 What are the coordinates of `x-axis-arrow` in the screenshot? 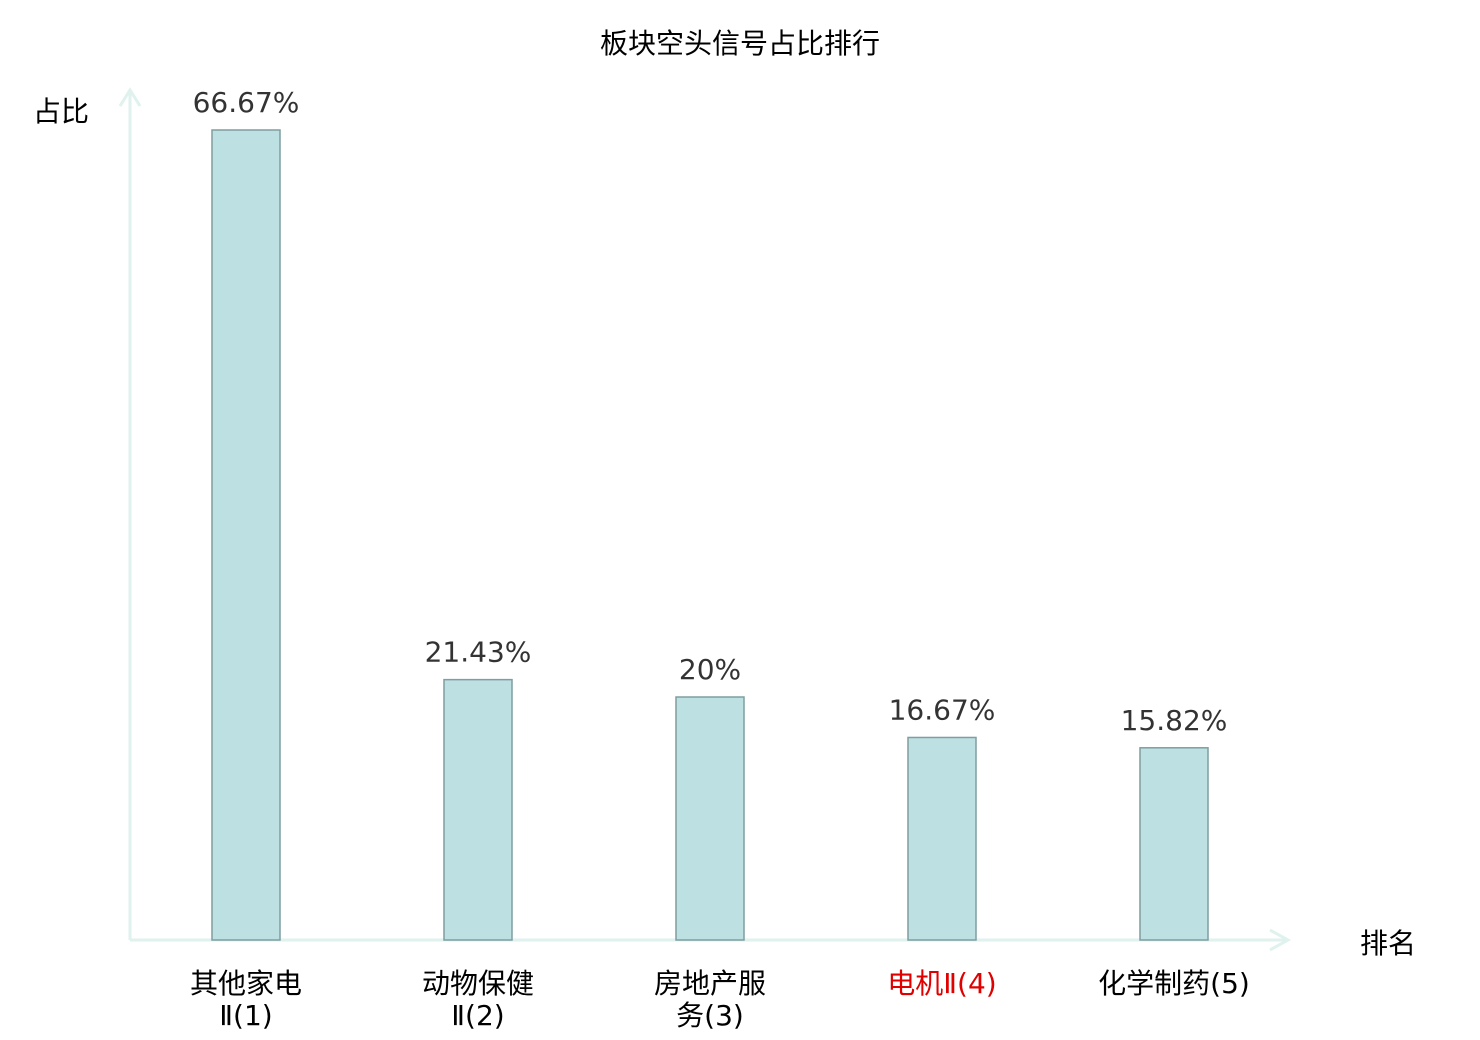 It's located at (1280, 940).